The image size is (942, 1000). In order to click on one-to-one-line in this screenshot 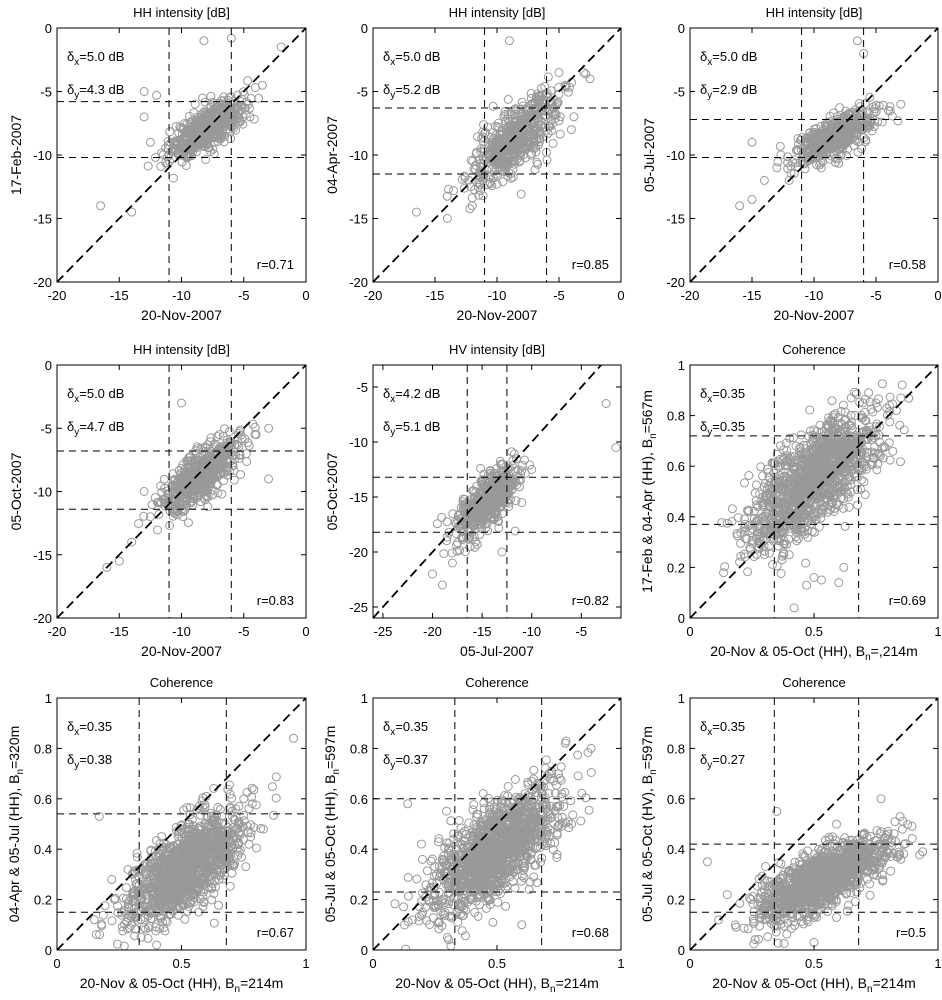, I will do `click(181, 491)`.